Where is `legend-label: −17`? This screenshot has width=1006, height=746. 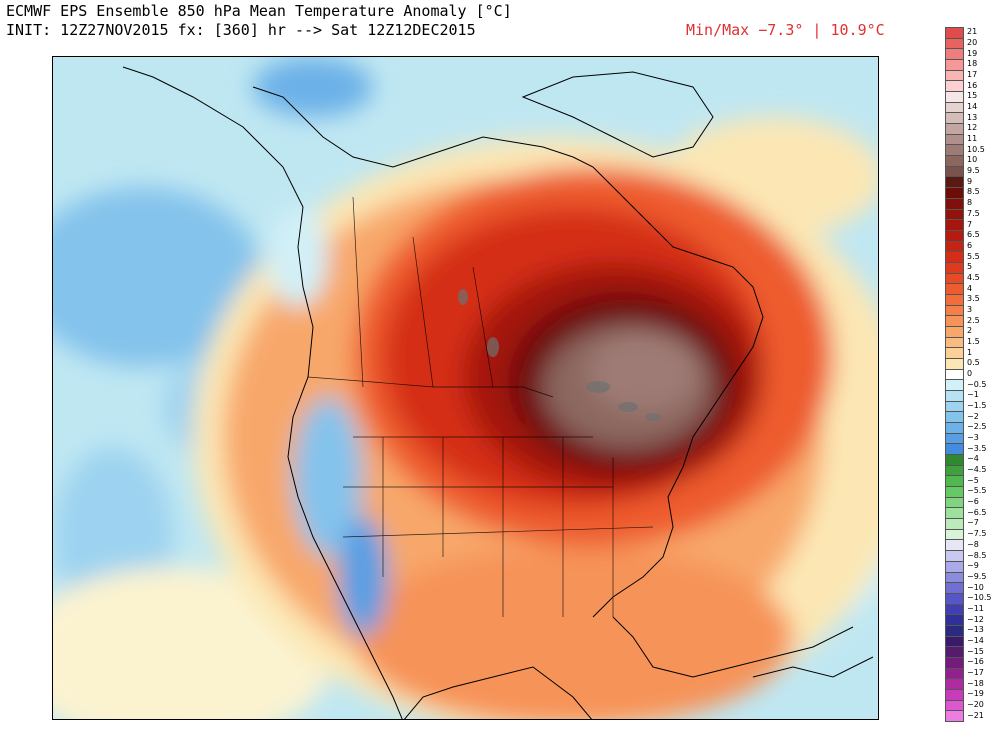 legend-label: −17 is located at coordinates (975, 672).